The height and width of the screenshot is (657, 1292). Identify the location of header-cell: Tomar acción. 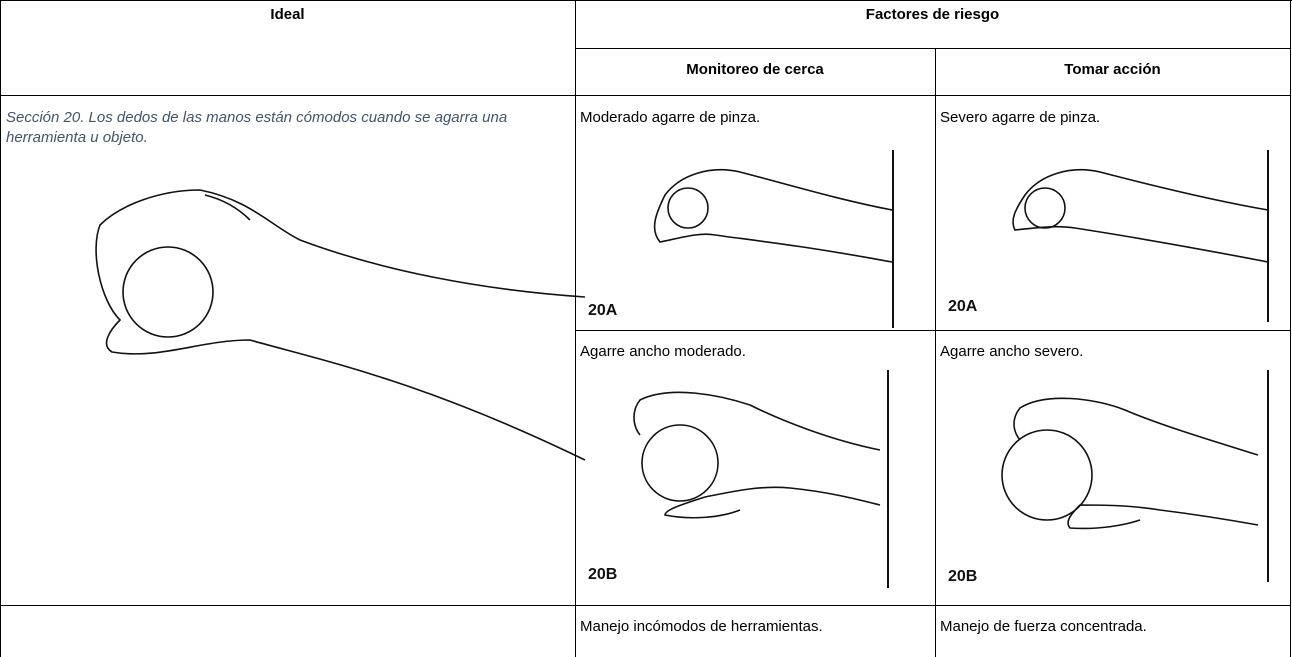
(1112, 69).